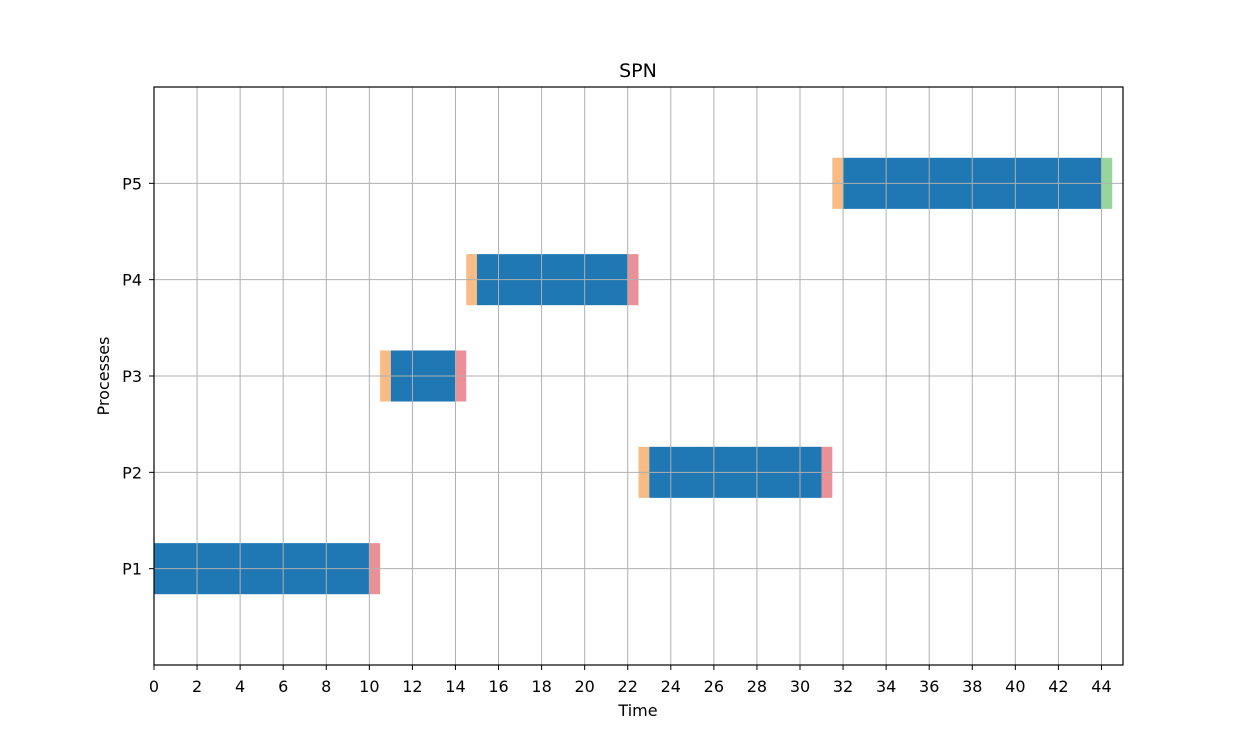  Describe the element at coordinates (714, 686) in the screenshot. I see `x-tick-label: 26` at that location.